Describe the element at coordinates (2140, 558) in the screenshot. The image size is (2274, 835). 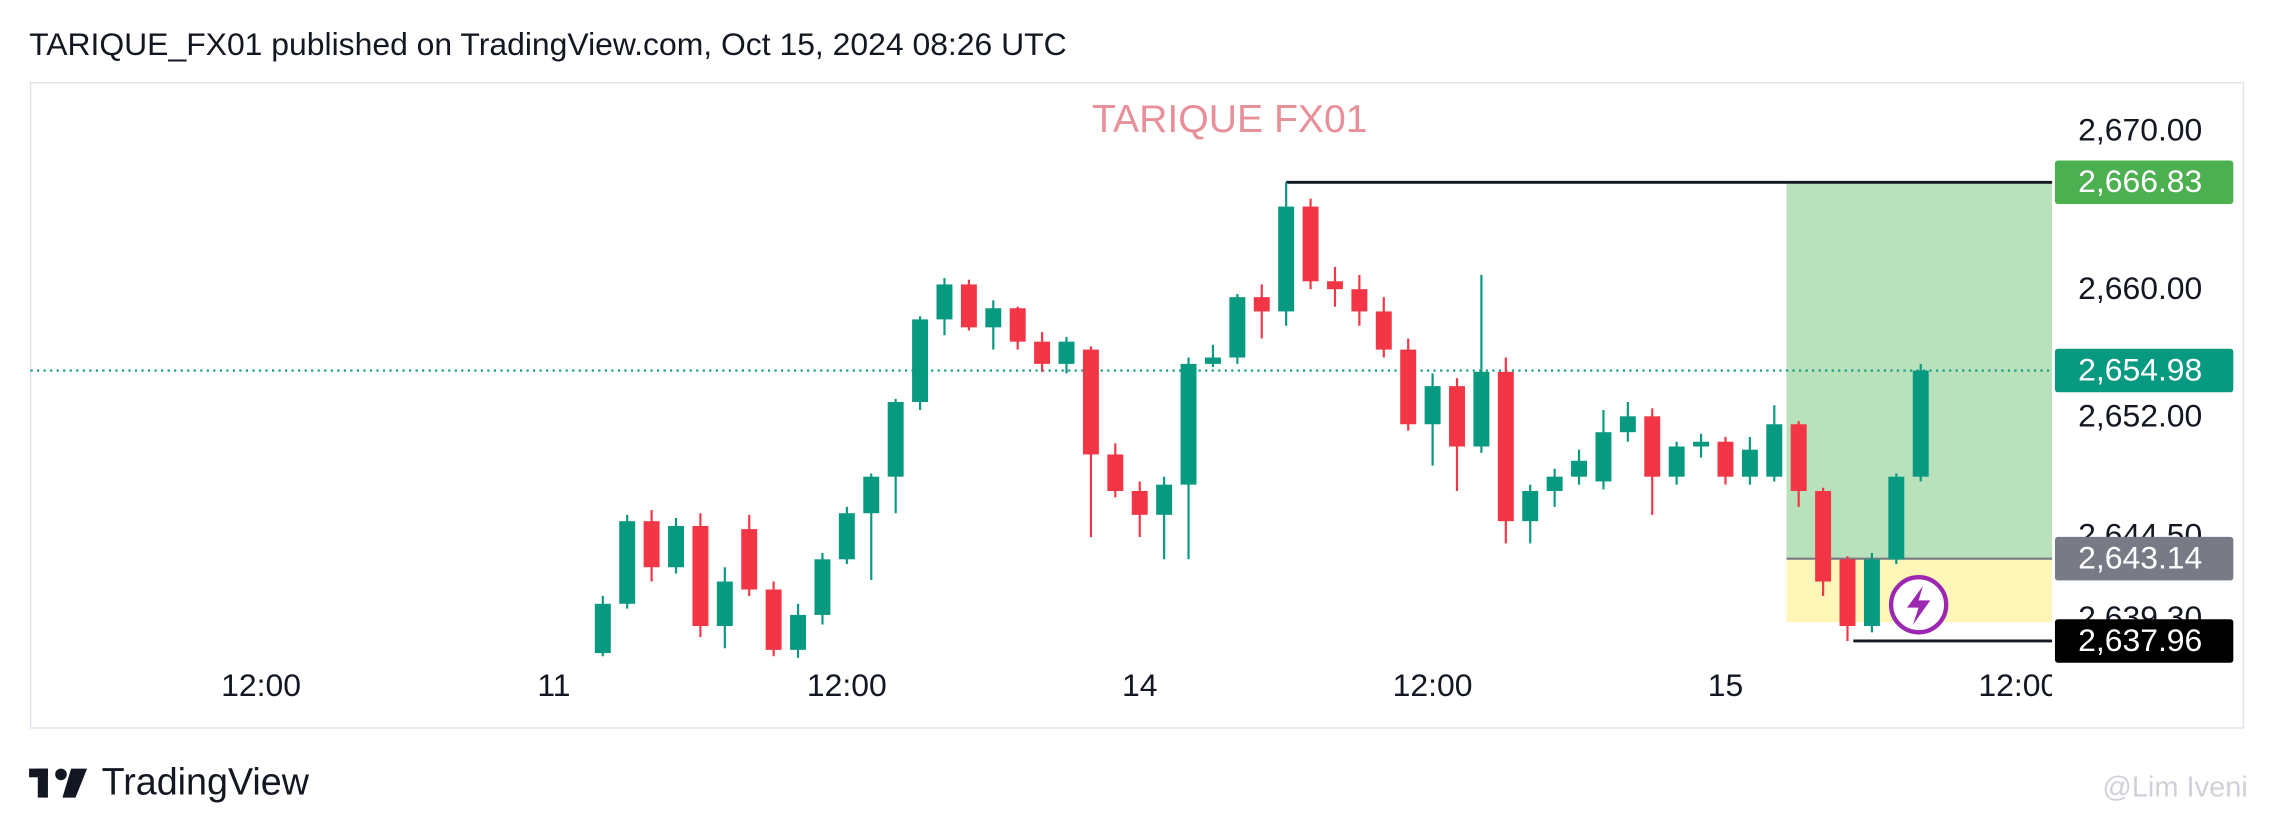
I see `price-tag-label: 2,643.14` at that location.